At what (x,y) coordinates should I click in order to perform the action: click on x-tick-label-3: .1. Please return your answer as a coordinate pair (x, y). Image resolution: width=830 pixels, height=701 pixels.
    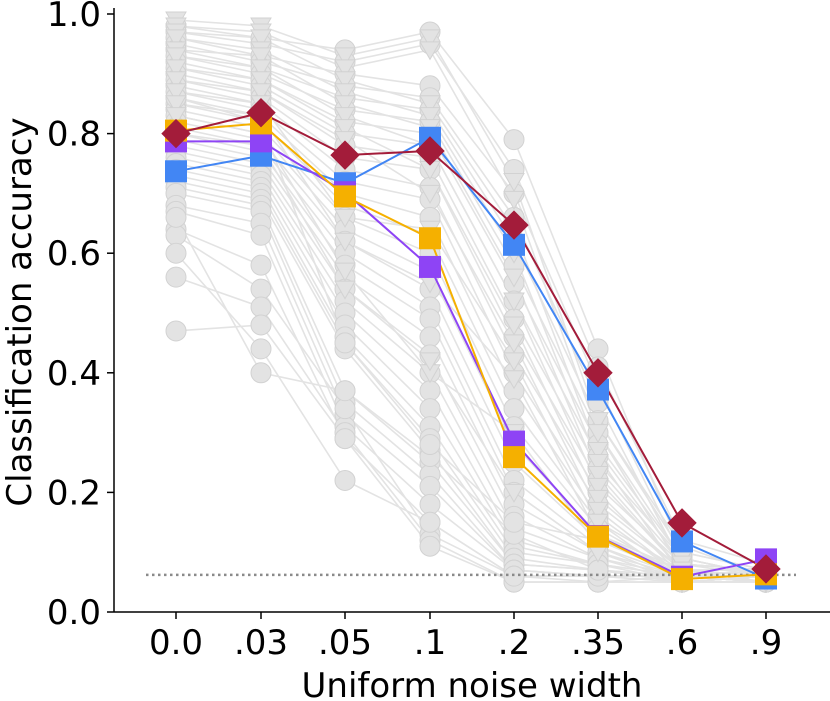
    Looking at the image, I should click on (430, 643).